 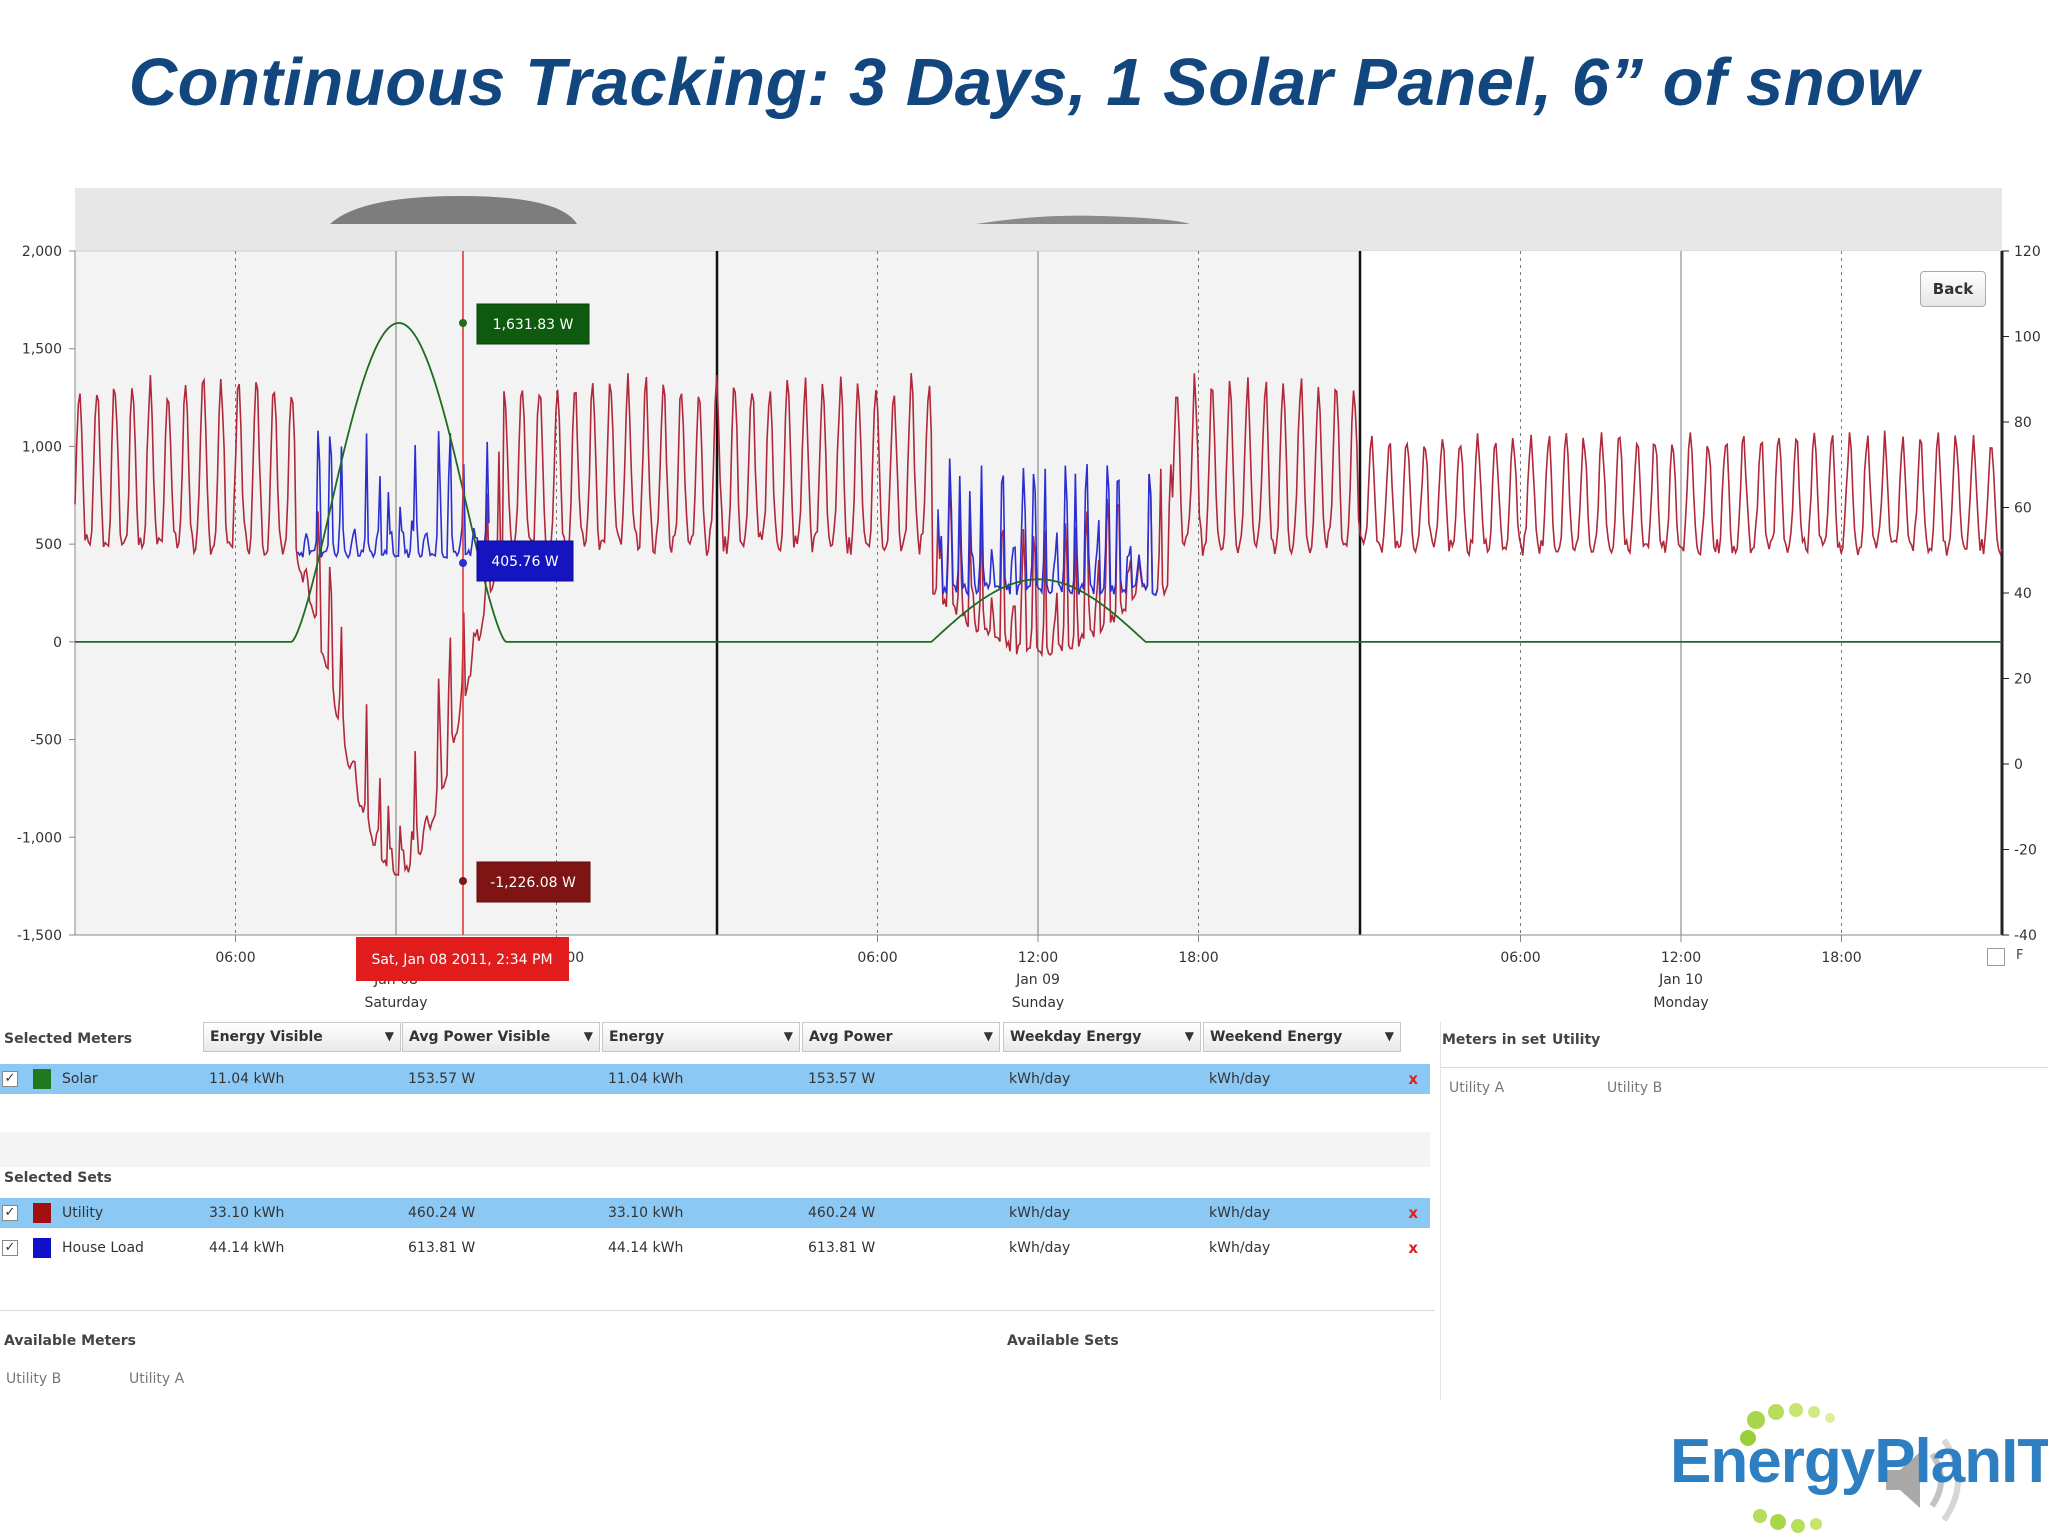 I want to click on column-header-label: Weekday Energy, so click(x=1076, y=1037).